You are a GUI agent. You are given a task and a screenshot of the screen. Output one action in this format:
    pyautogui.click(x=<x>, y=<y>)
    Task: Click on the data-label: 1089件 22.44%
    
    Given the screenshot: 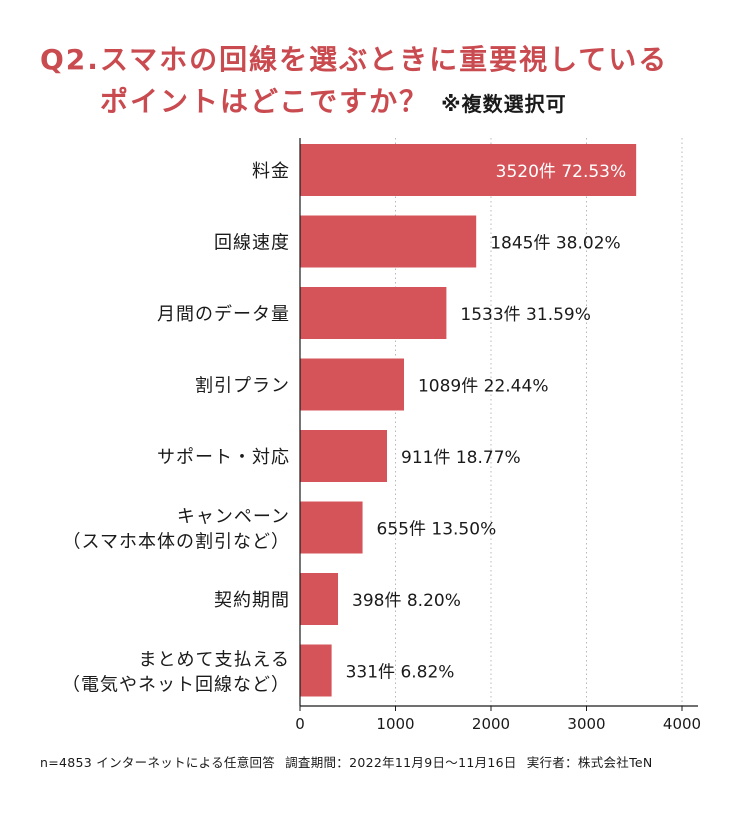 What is the action you would take?
    pyautogui.click(x=483, y=387)
    